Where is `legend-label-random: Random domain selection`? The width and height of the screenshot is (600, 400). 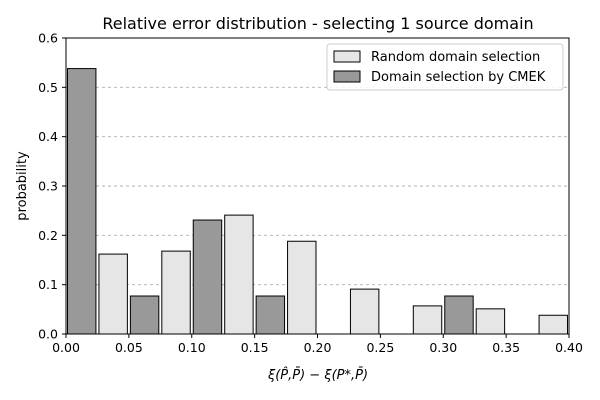
legend-label-random: Random domain selection is located at coordinates (455, 57).